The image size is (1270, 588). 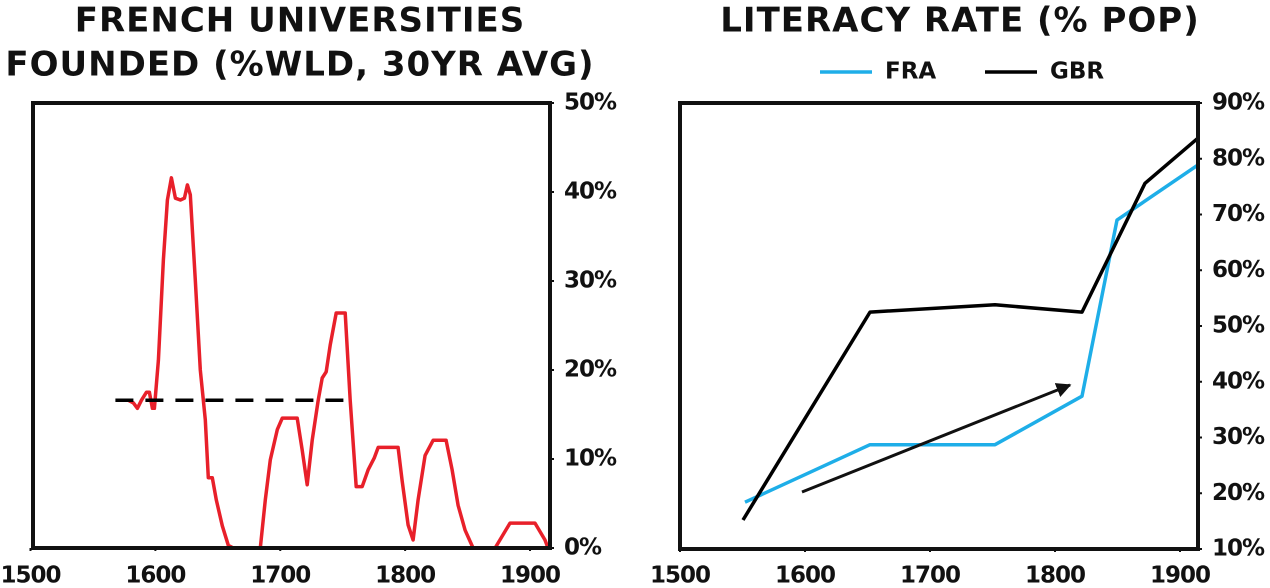 I want to click on chart-title: LITERACY RATE (% POP), so click(x=959, y=21).